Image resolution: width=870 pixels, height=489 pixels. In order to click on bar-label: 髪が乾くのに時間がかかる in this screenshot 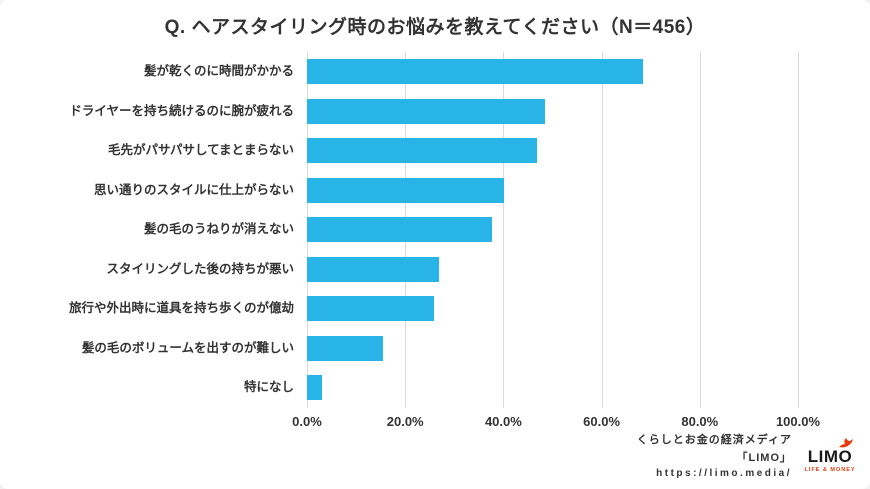, I will do `click(218, 71)`.